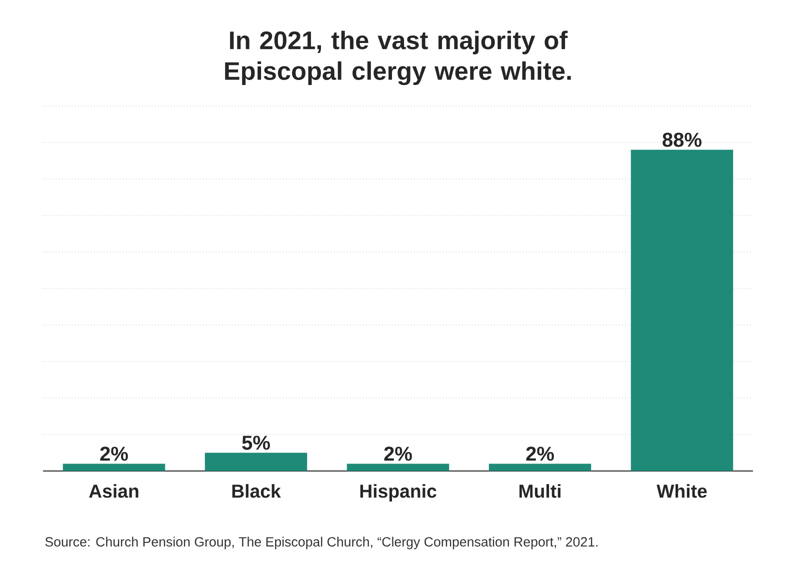 The image size is (796, 562). What do you see at coordinates (398, 58) in the screenshot?
I see `chart-title: In 2021, the vast majority of Episcopal clergy were white.` at bounding box center [398, 58].